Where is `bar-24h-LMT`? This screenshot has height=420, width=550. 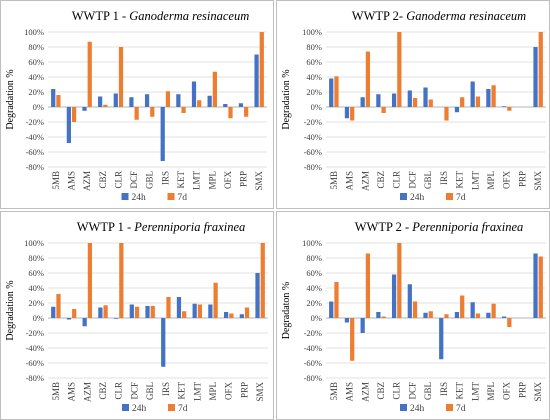 bar-24h-LMT is located at coordinates (194, 94).